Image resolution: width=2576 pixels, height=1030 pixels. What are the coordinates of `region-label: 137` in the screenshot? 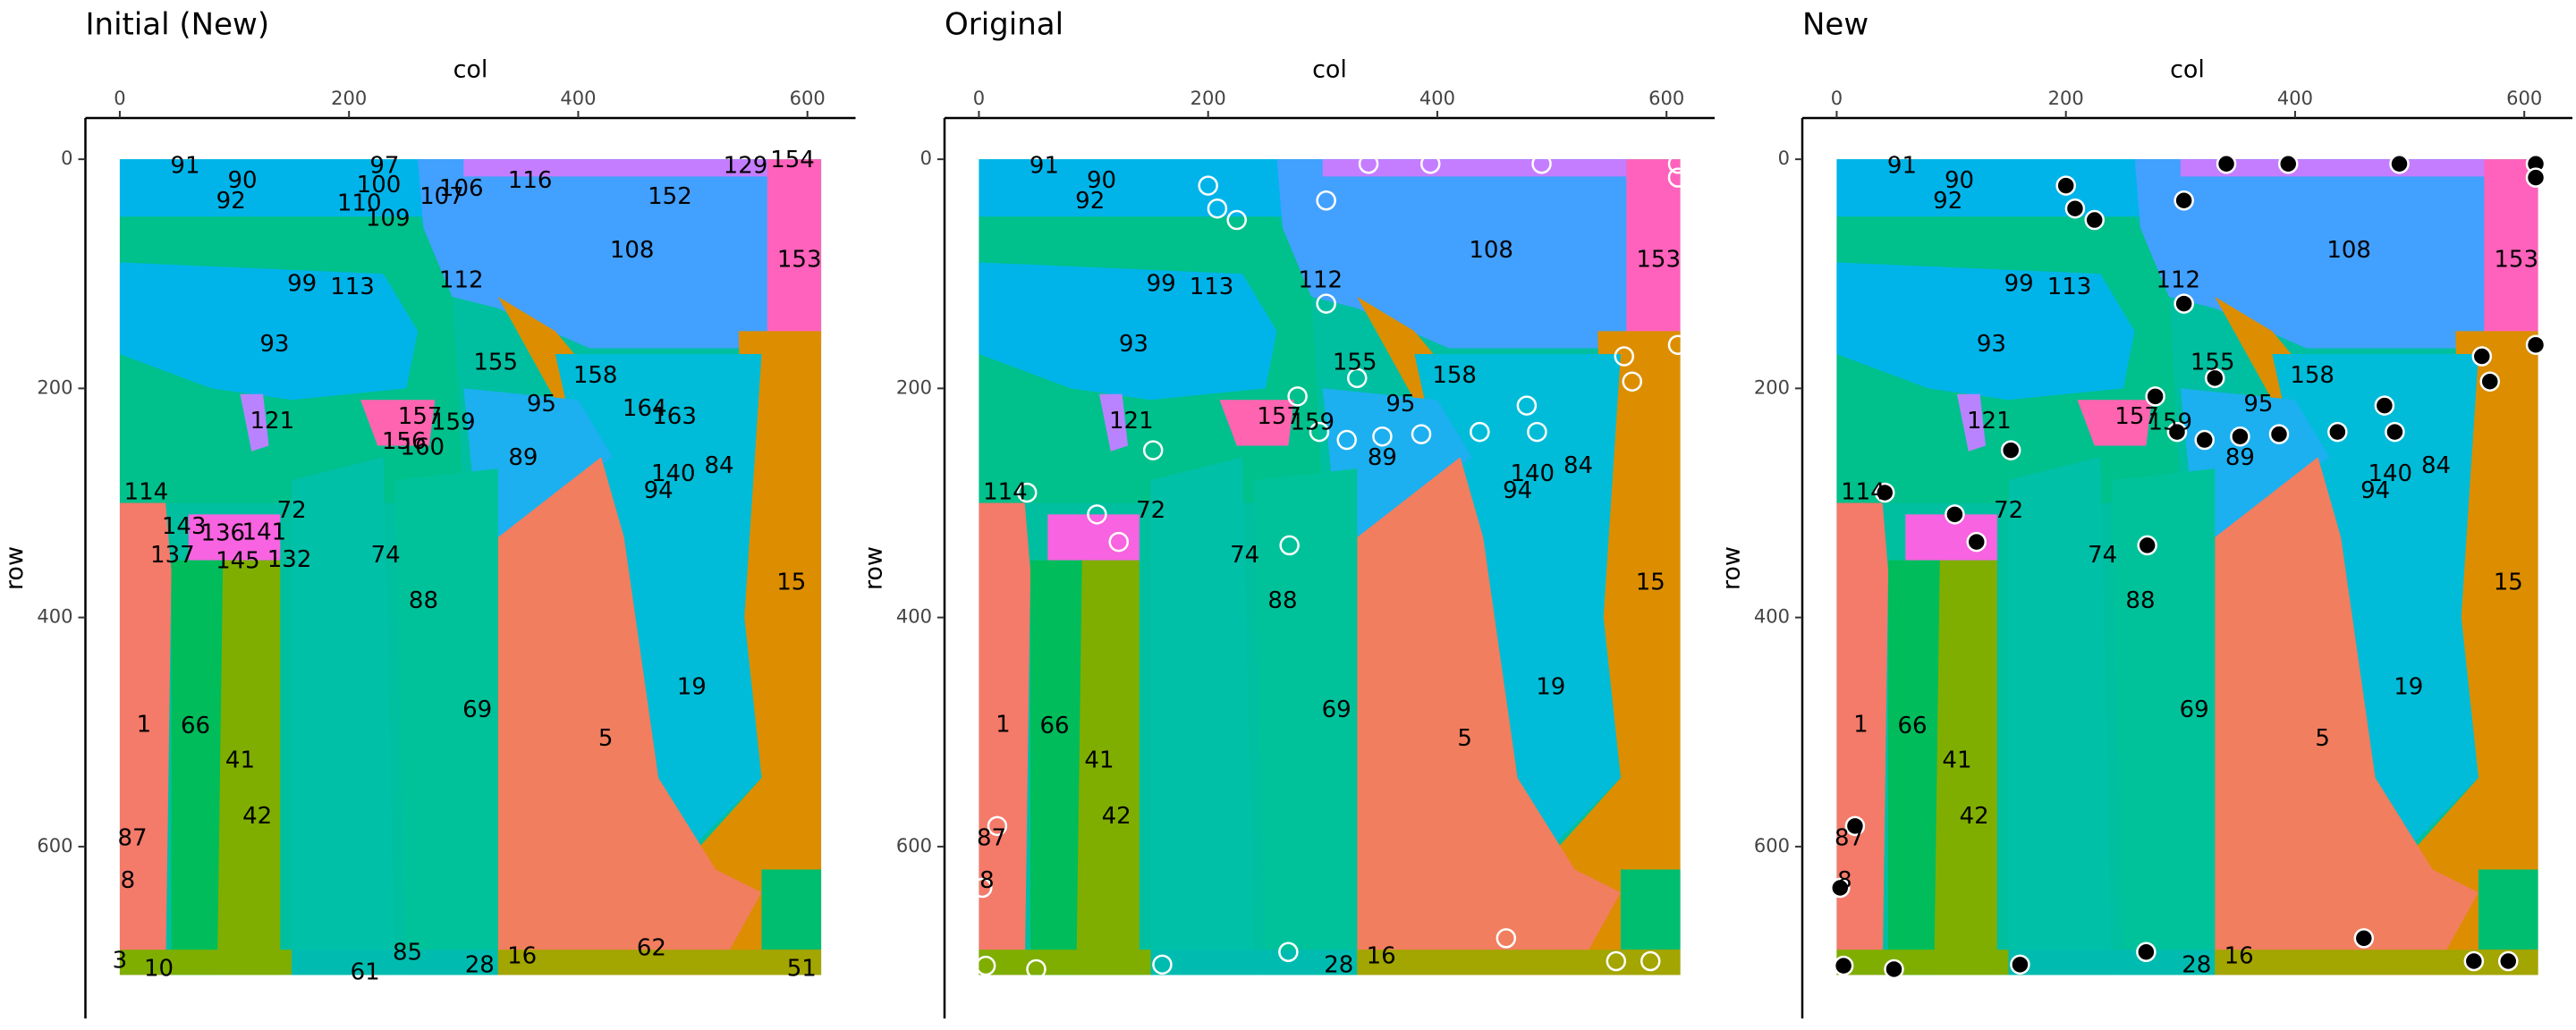 It's located at (172, 555).